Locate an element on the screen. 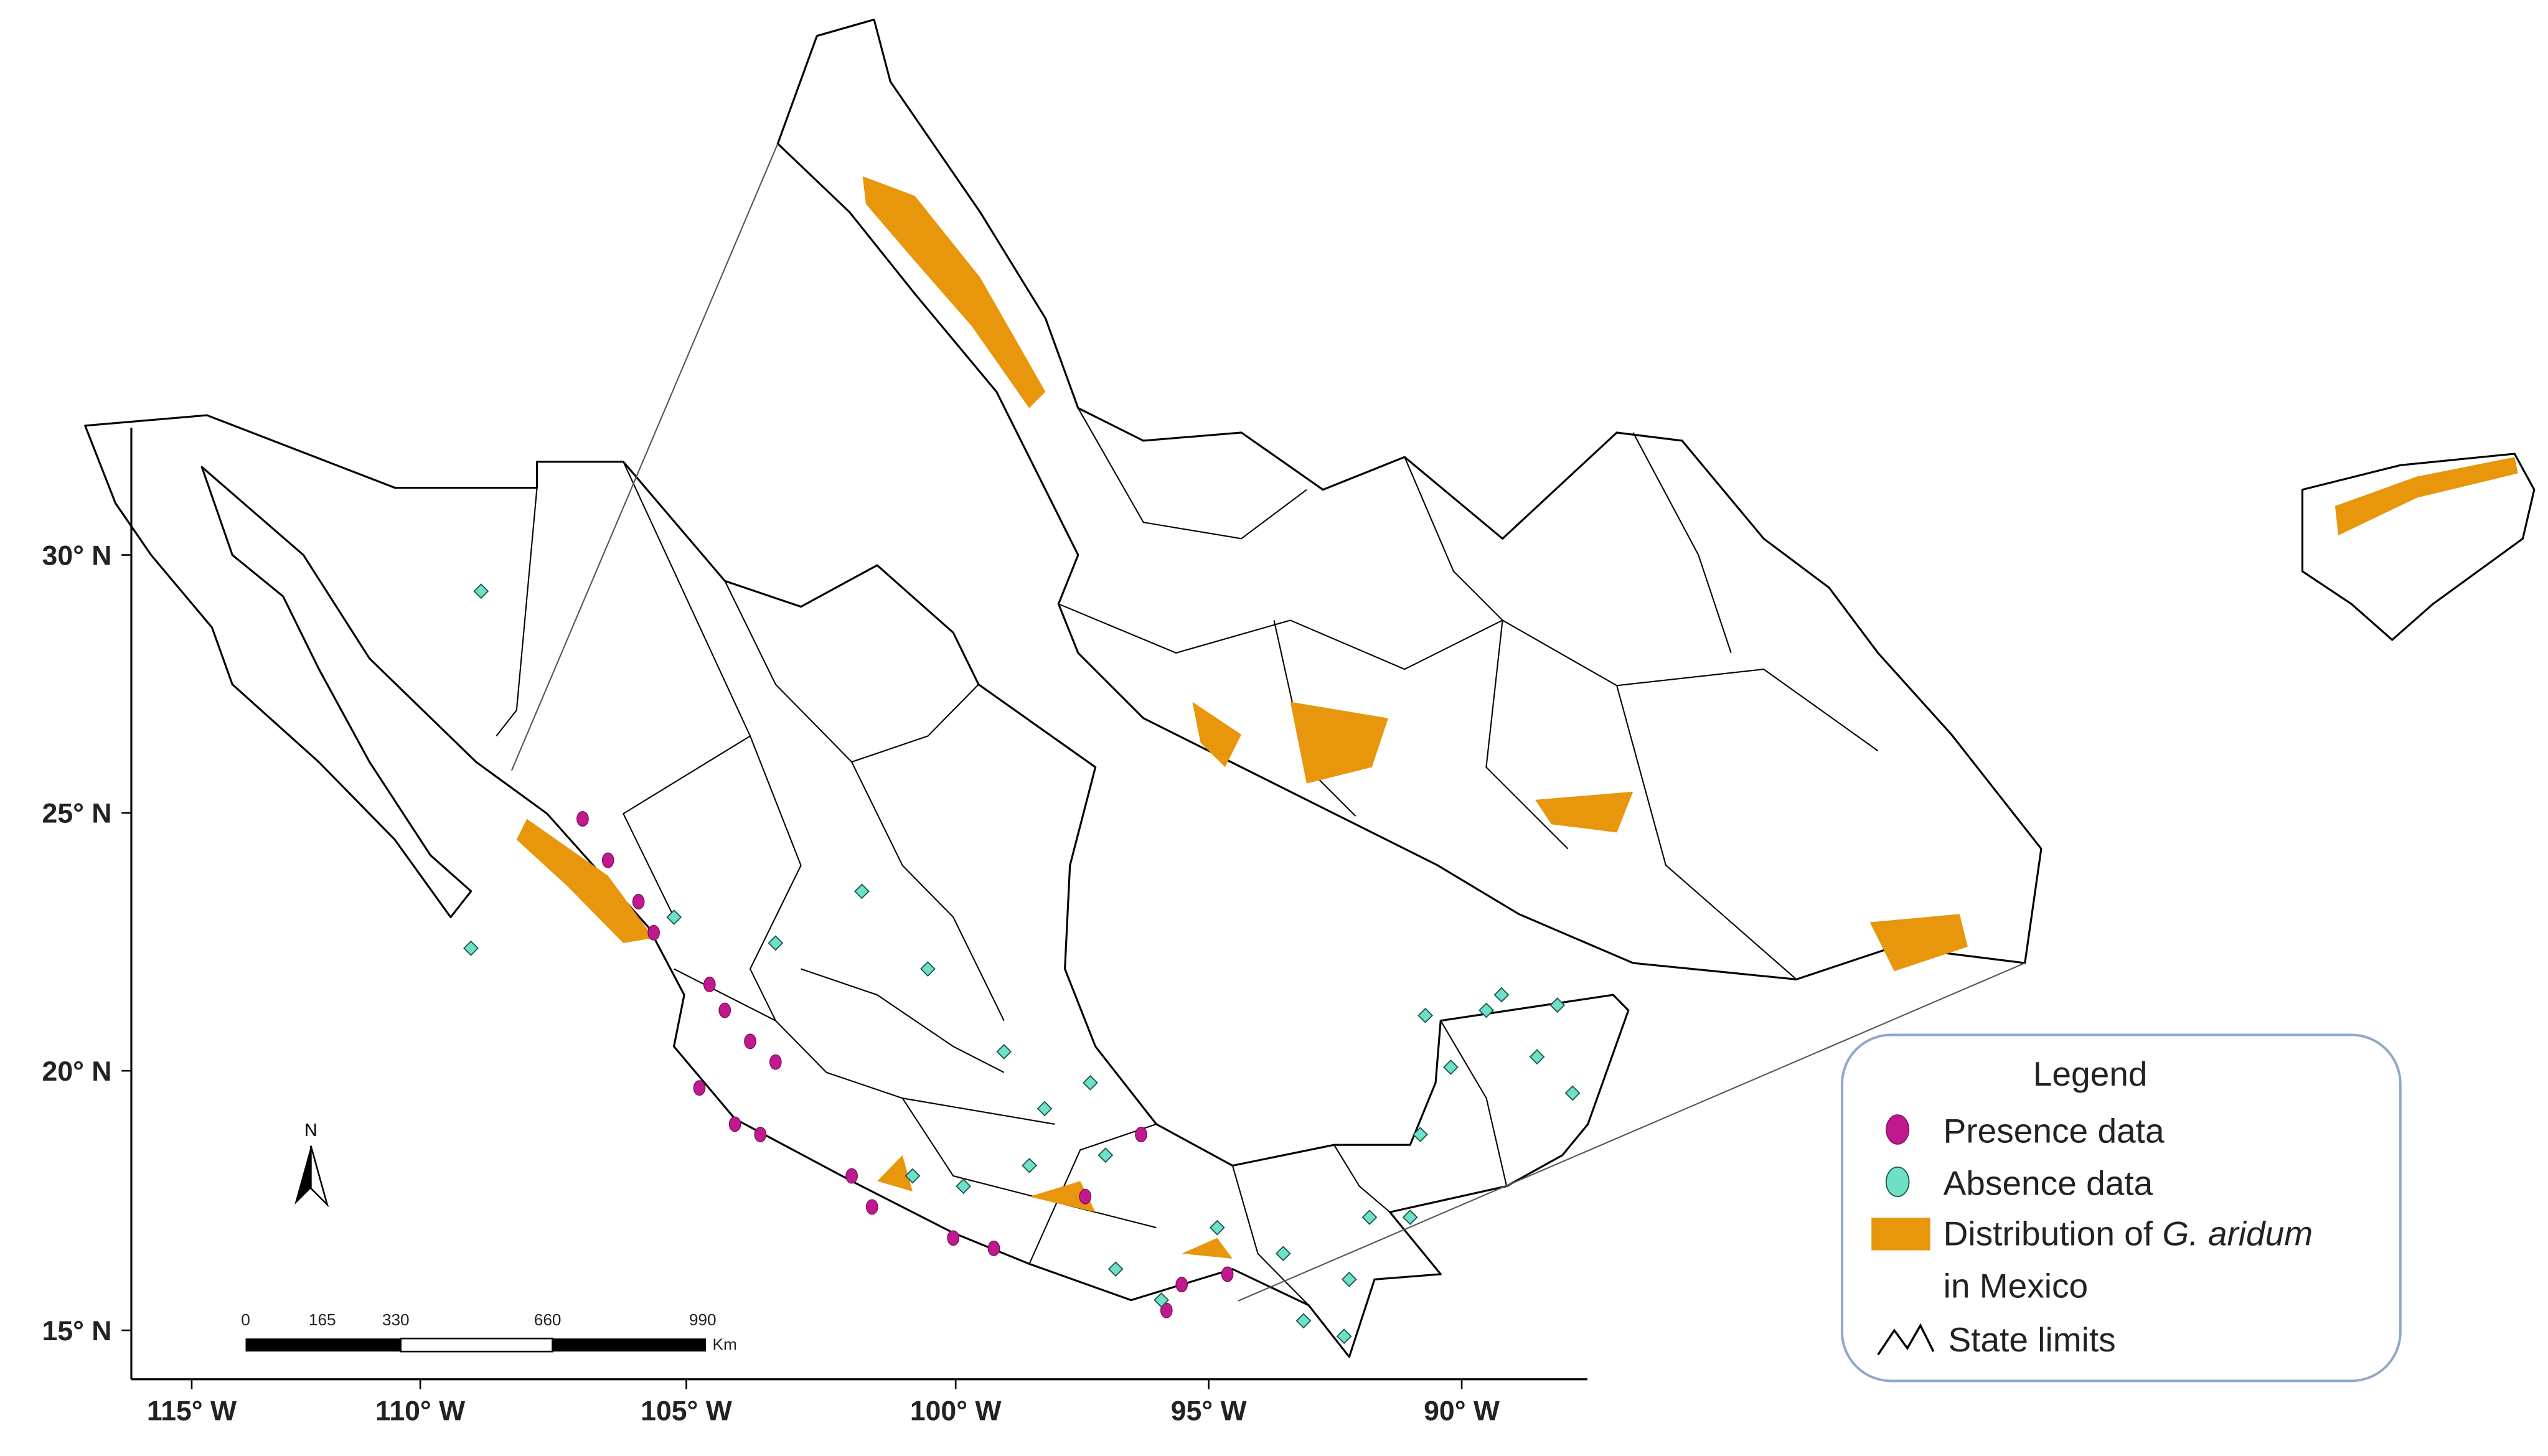  longitude-label: 100° W is located at coordinates (956, 1411).